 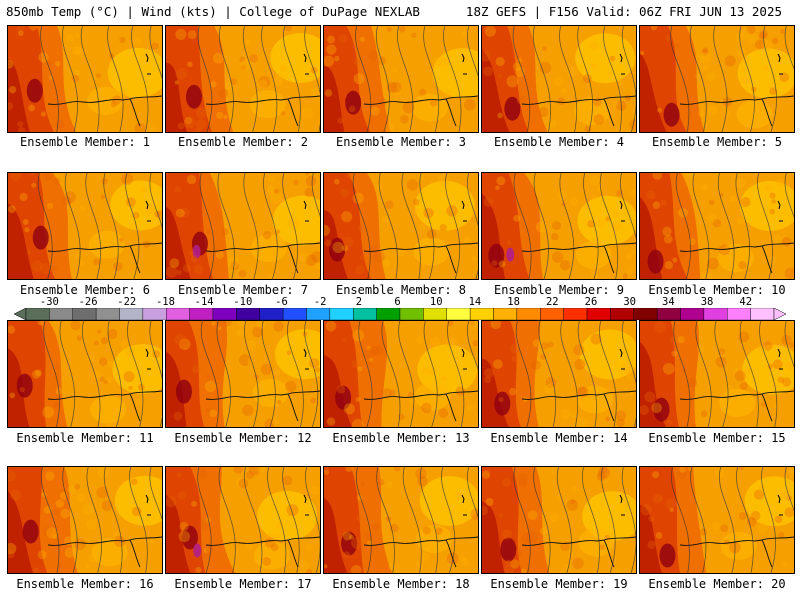 What do you see at coordinates (475, 302) in the screenshot?
I see `colorbar-tick-label: 14` at bounding box center [475, 302].